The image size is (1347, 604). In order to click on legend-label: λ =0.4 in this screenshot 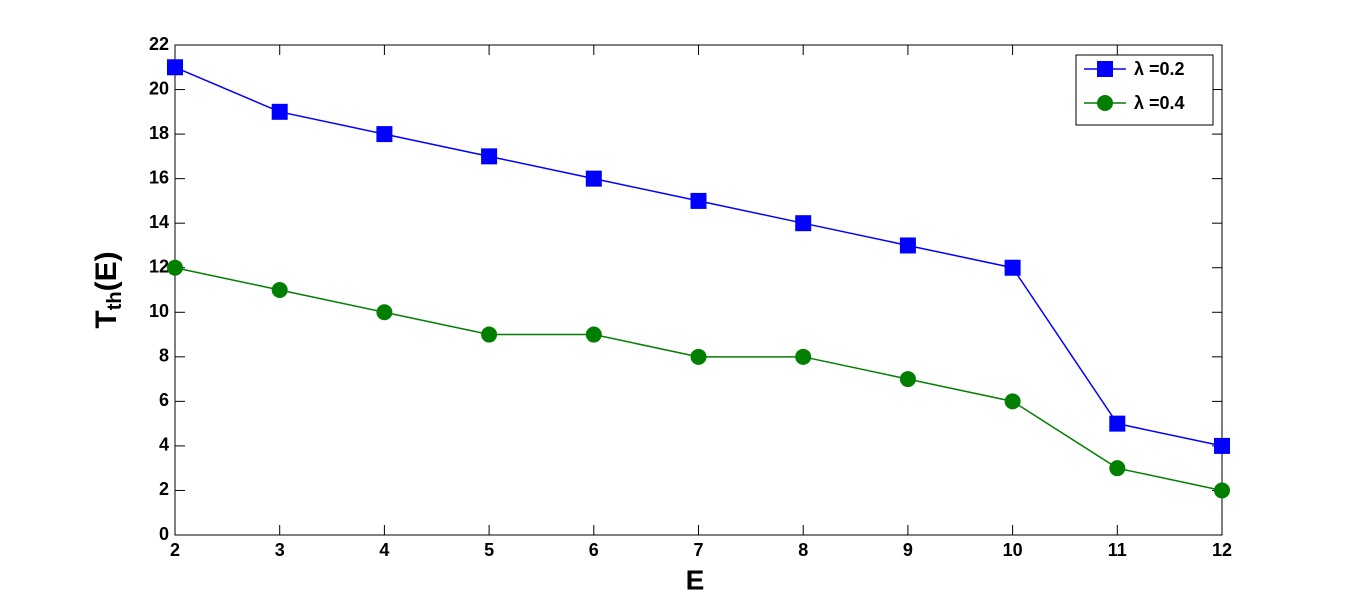, I will do `click(1159, 103)`.